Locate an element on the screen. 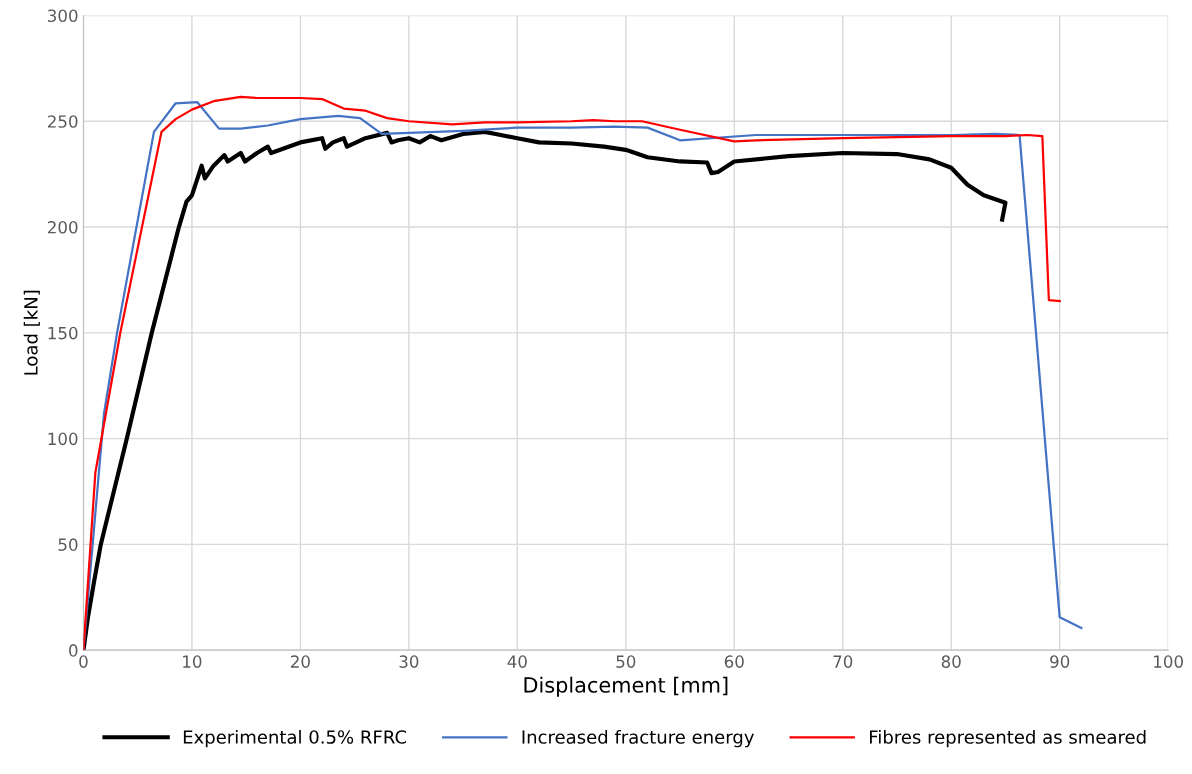 This screenshot has height=774, width=1192. y-tick-label: 0 is located at coordinates (73, 650).